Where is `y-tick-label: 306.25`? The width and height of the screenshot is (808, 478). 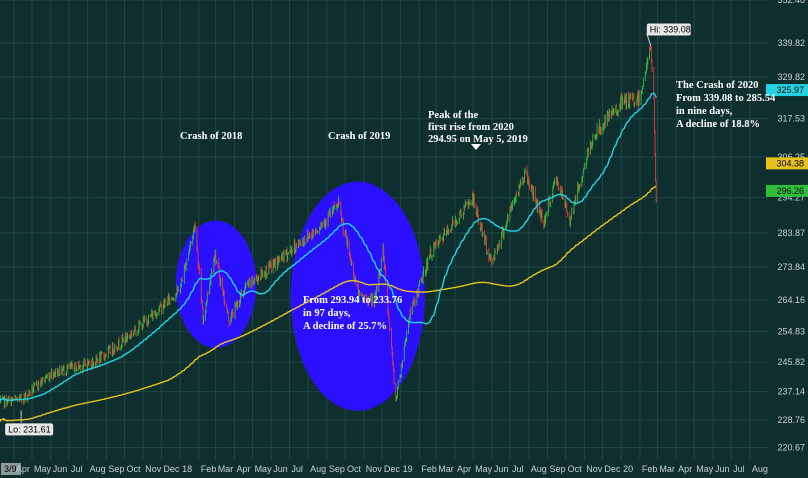
y-tick-label: 306.25 is located at coordinates (791, 157).